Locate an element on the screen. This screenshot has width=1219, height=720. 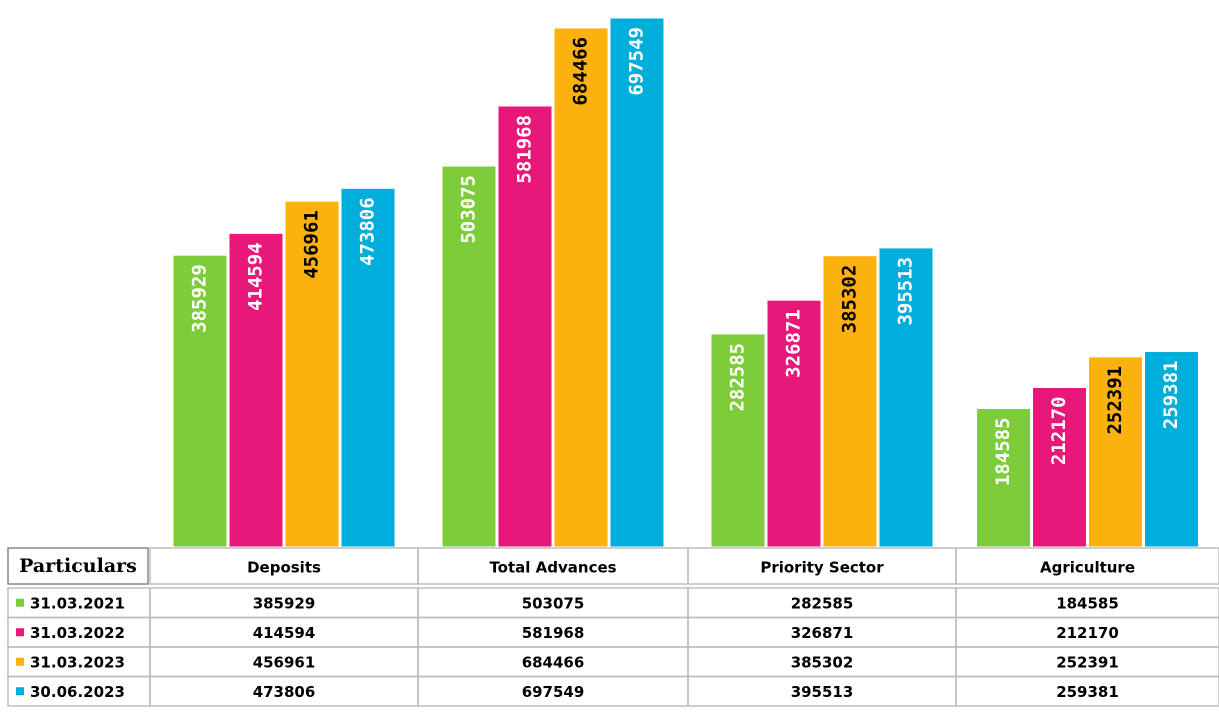
data-label: 503075 is located at coordinates (469, 209).